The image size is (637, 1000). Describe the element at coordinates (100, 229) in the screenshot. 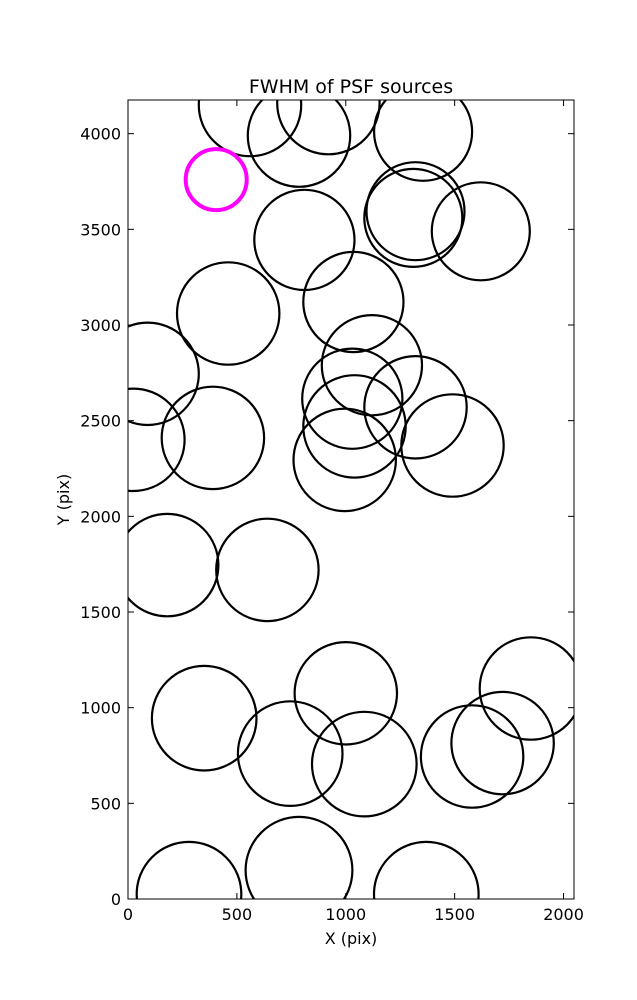

I see `y-tick-label: 3500` at that location.